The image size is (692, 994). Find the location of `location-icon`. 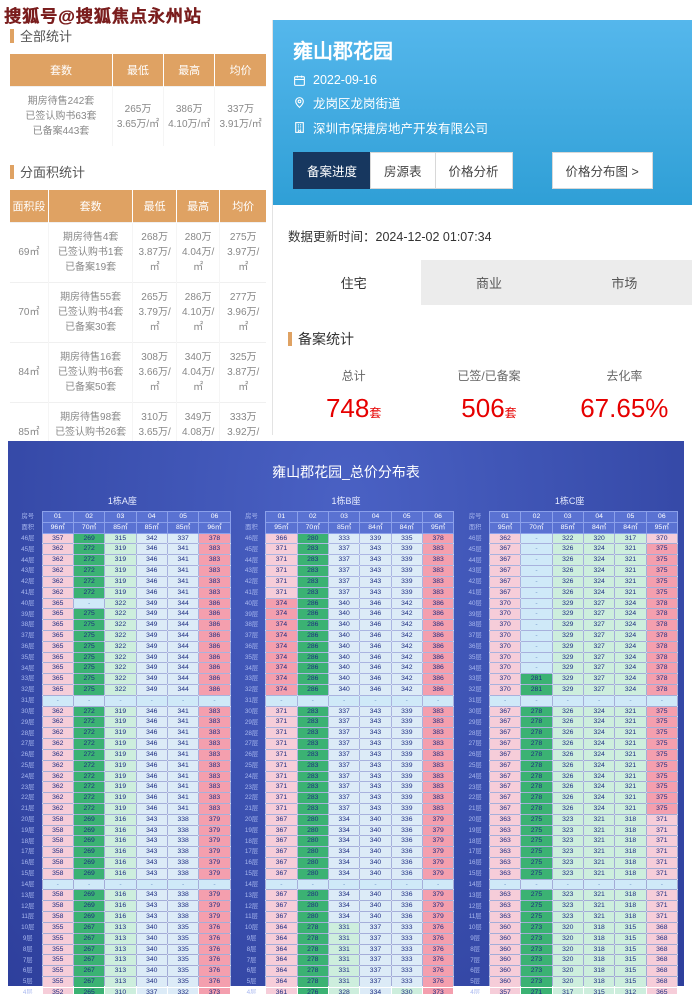

location-icon is located at coordinates (299, 102).